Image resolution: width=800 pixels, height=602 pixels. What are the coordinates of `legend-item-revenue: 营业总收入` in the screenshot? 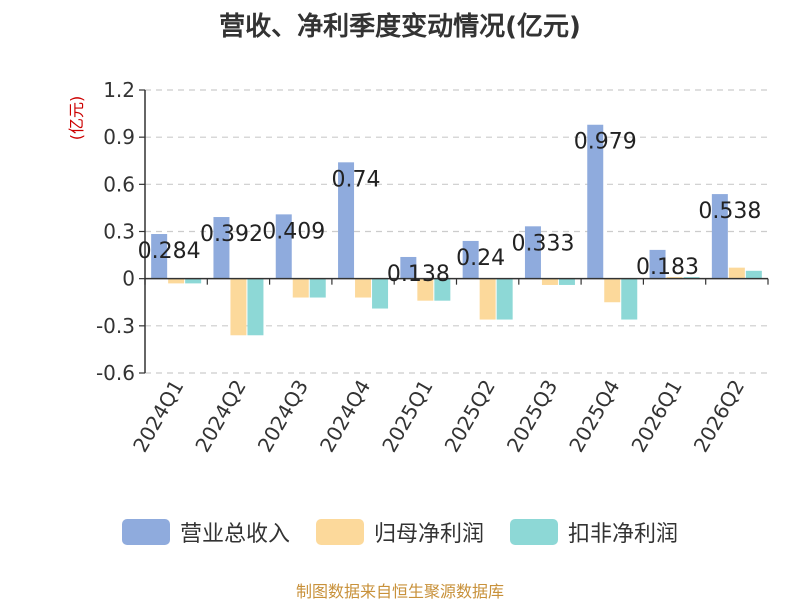 It's located at (205, 532).